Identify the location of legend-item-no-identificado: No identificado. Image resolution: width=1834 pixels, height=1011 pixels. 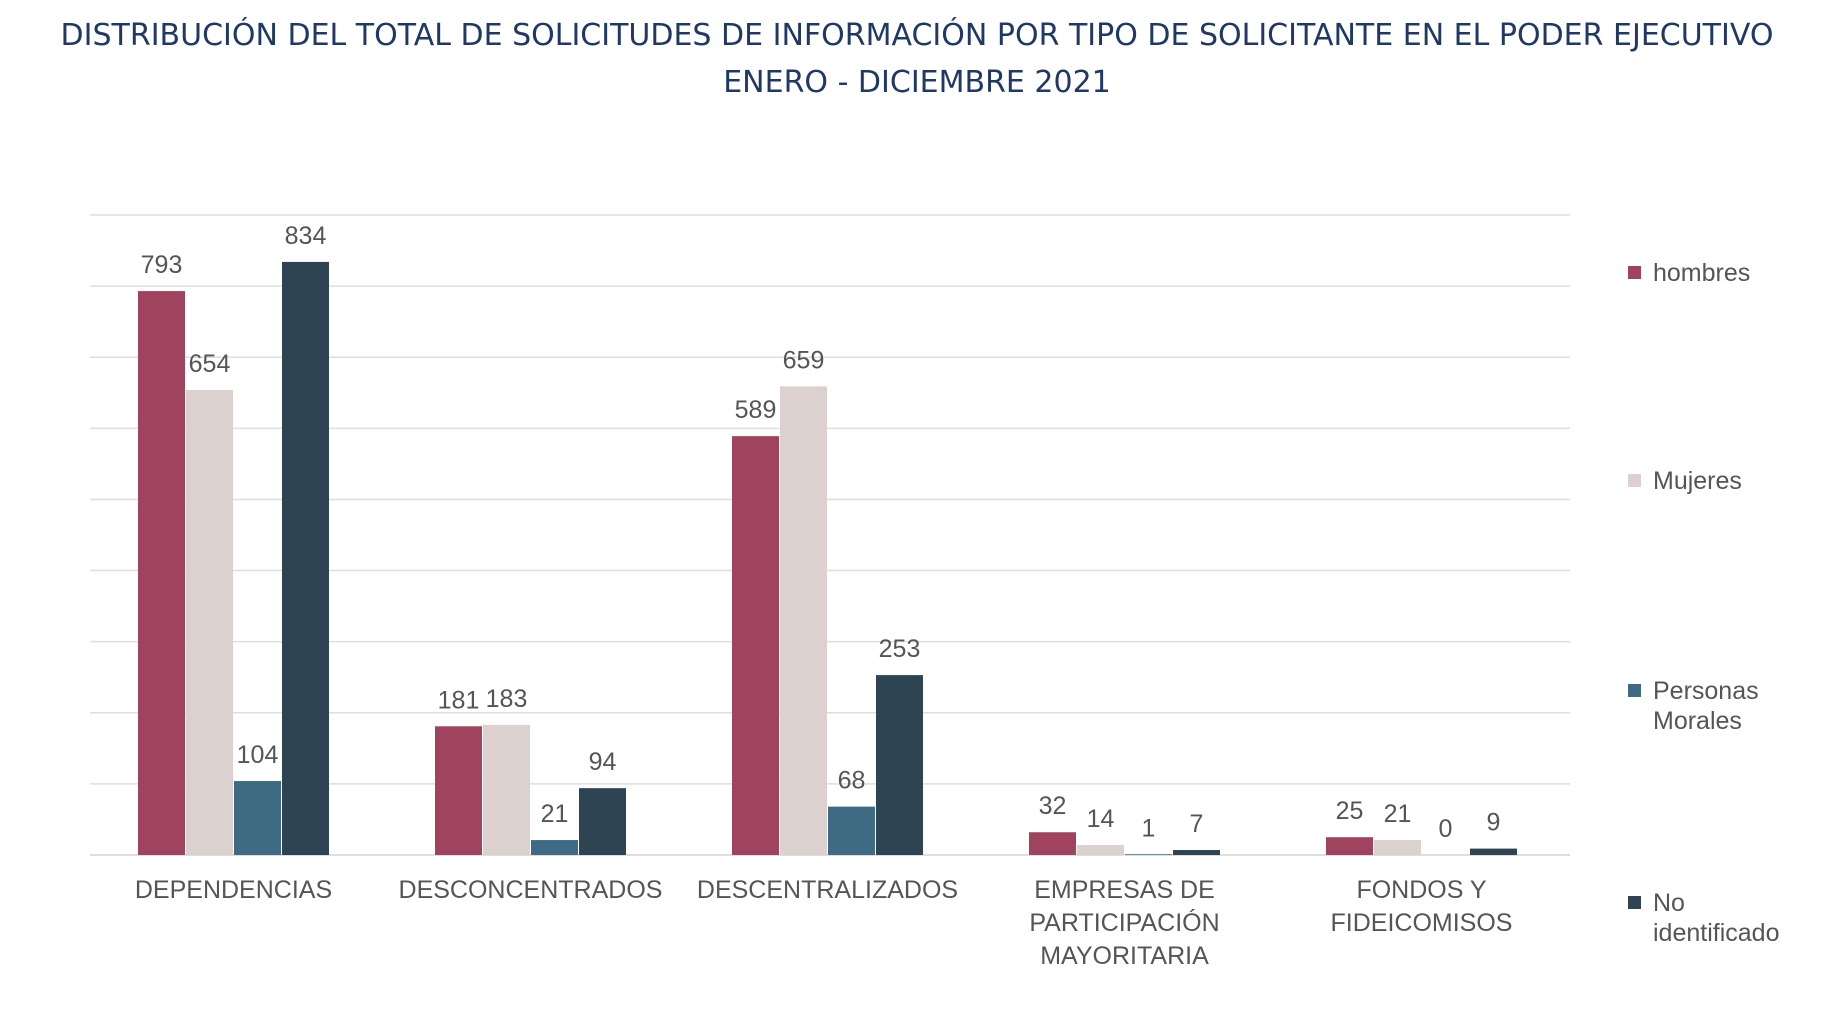
(1720, 918).